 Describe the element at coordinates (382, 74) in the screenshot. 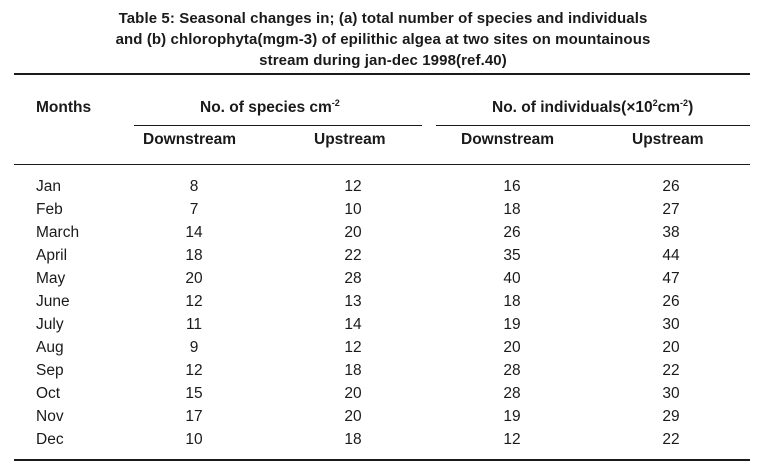

I see `table-top-rule` at that location.